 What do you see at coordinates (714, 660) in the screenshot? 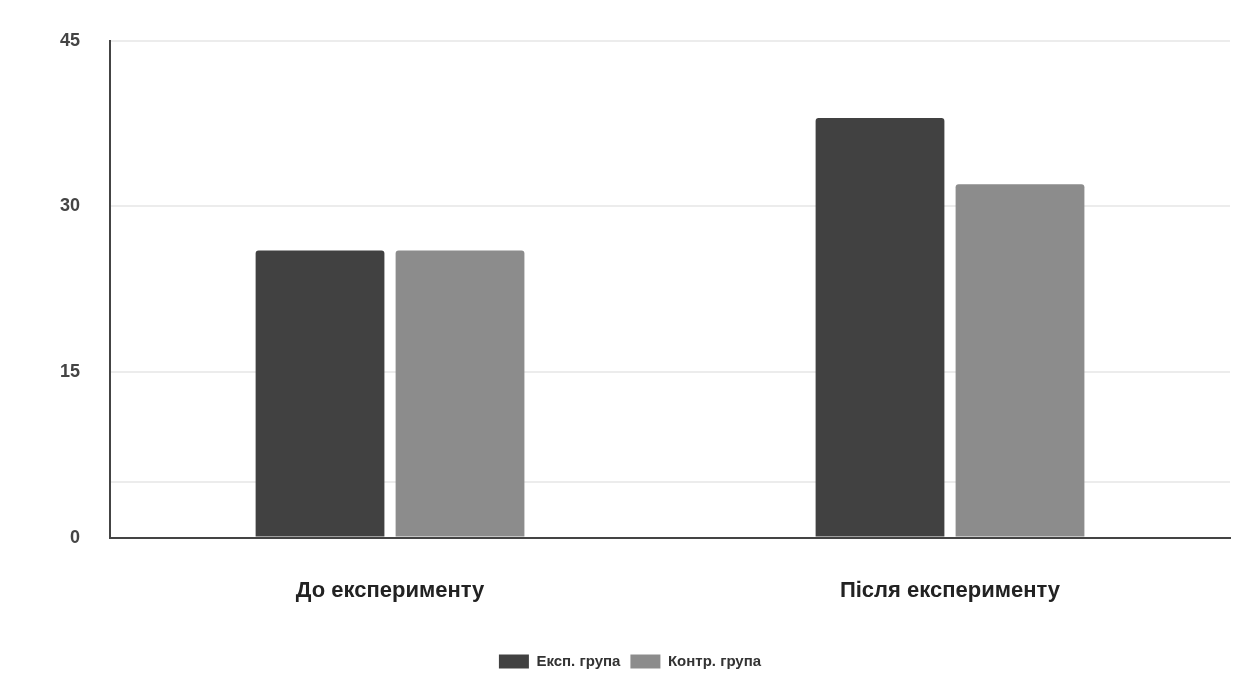
I see `legend-label: Контр. група` at bounding box center [714, 660].